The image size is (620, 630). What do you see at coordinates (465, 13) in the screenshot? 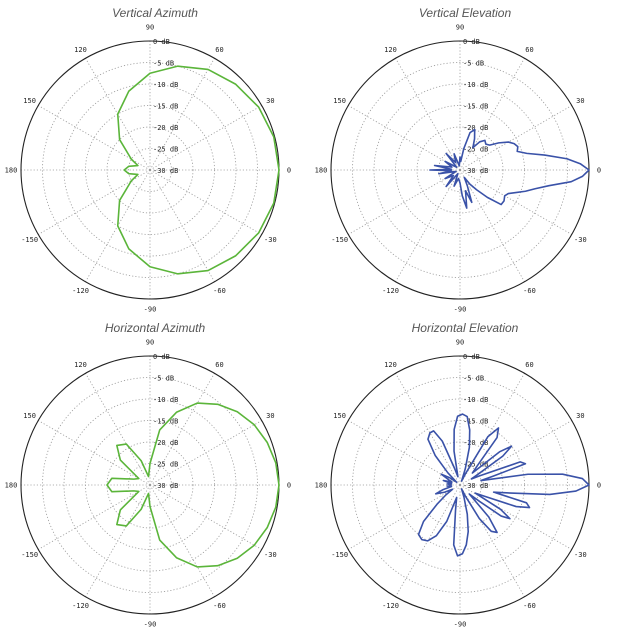
I see `chart-title: Vertical Elevation` at bounding box center [465, 13].